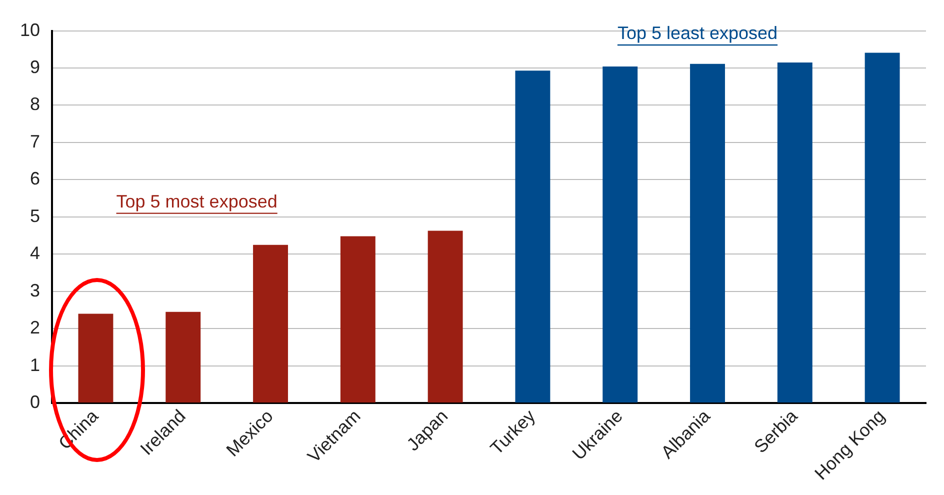  What do you see at coordinates (35, 66) in the screenshot?
I see `y-tick-label: 9` at bounding box center [35, 66].